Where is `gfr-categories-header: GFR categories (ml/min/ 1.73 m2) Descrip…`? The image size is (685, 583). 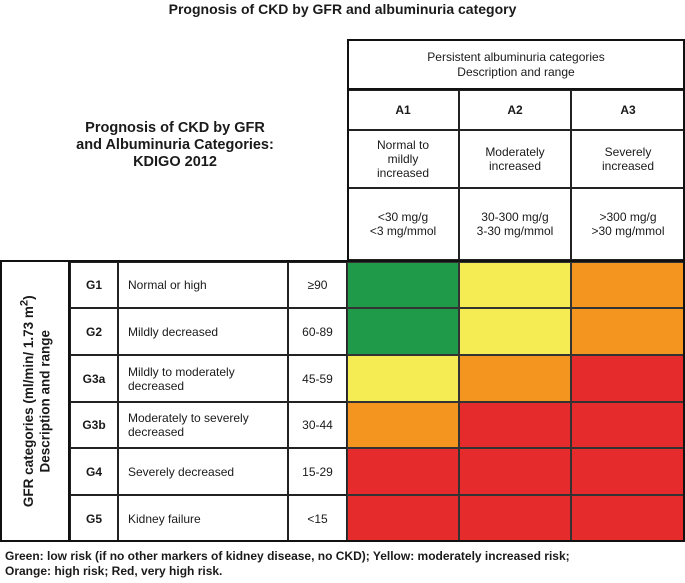
gfr-categories-header: GFR categories (ml/min/ 1.73 m2) Descrip… is located at coordinates (35, 401).